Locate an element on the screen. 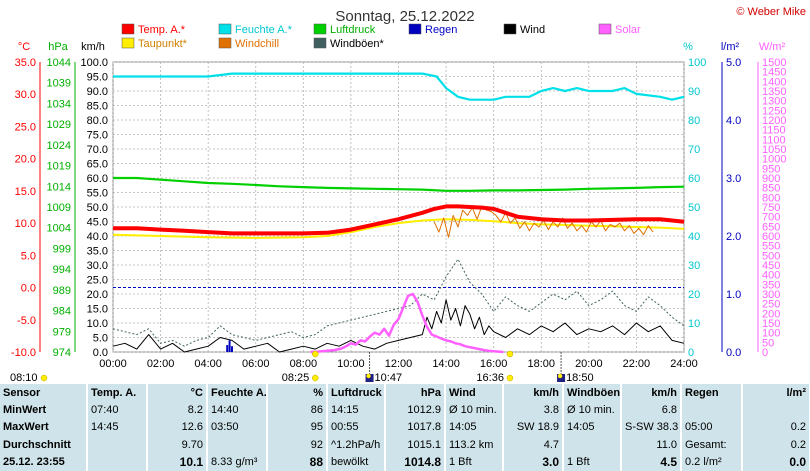 The height and width of the screenshot is (471, 810). stats-cell-value: 88 is located at coordinates (297, 462).